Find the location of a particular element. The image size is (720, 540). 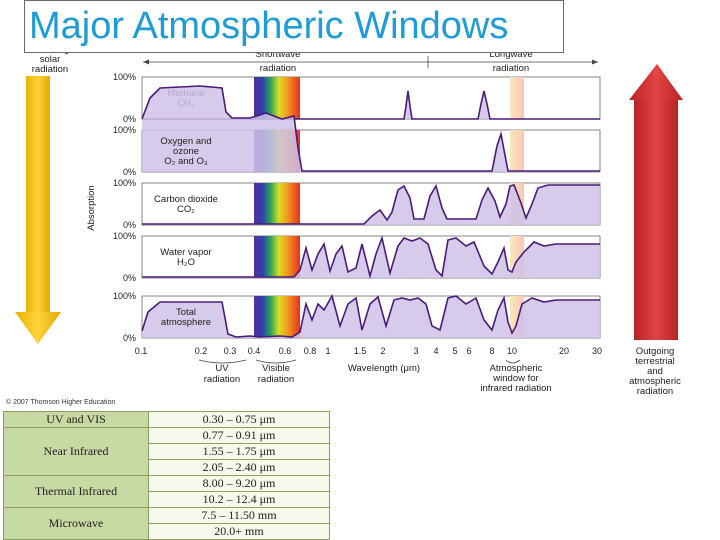

outgoing-label-4: atmospheric is located at coordinates (655, 381).